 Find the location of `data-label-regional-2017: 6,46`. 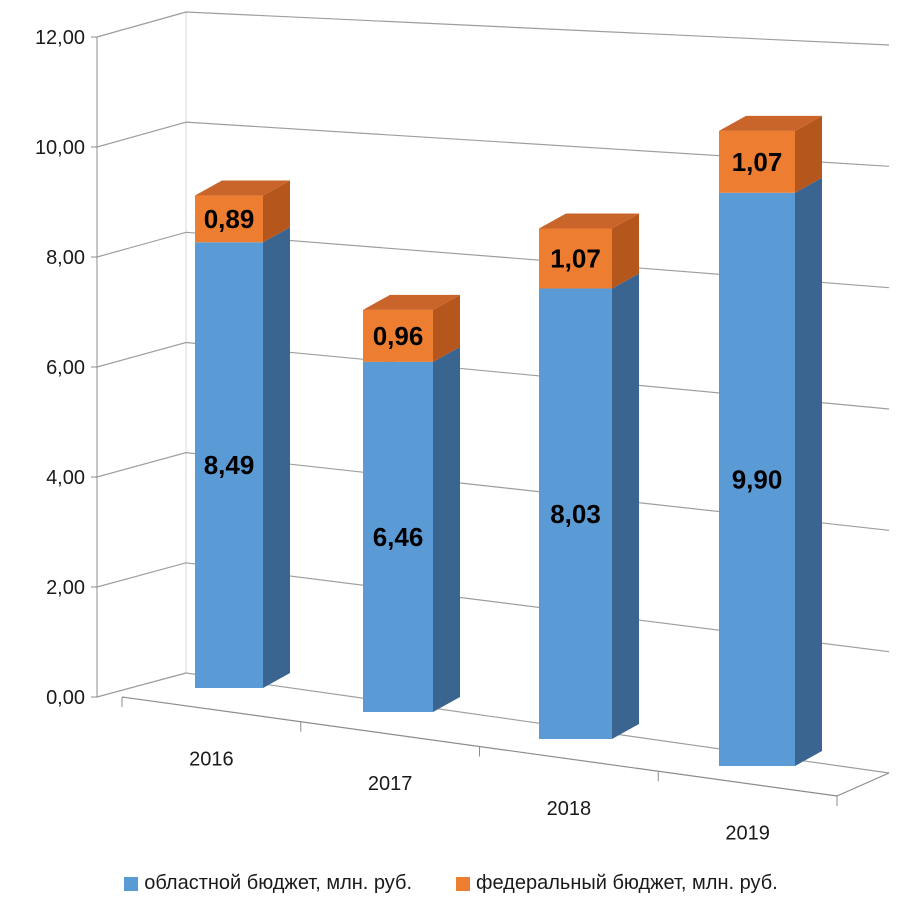

data-label-regional-2017: 6,46 is located at coordinates (398, 537).